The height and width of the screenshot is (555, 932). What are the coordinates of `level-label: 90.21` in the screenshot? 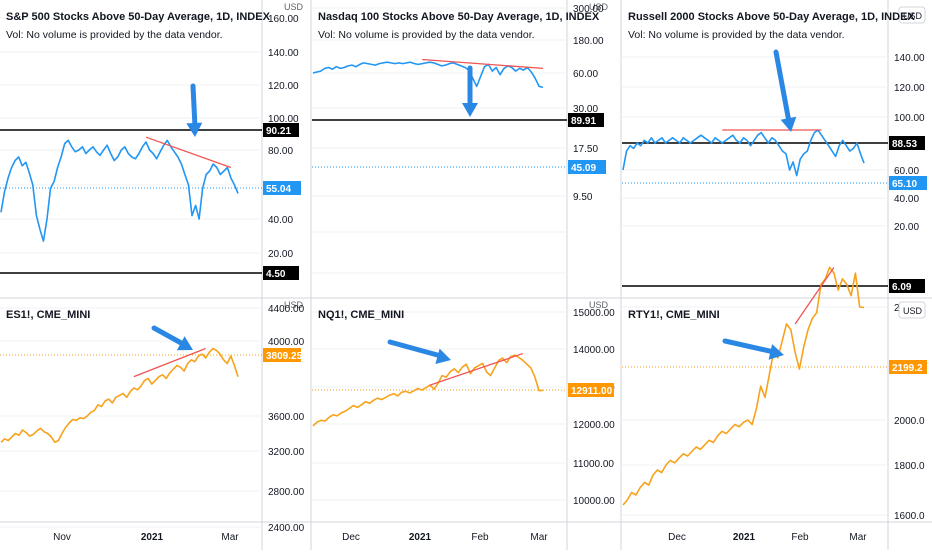 It's located at (278, 131).